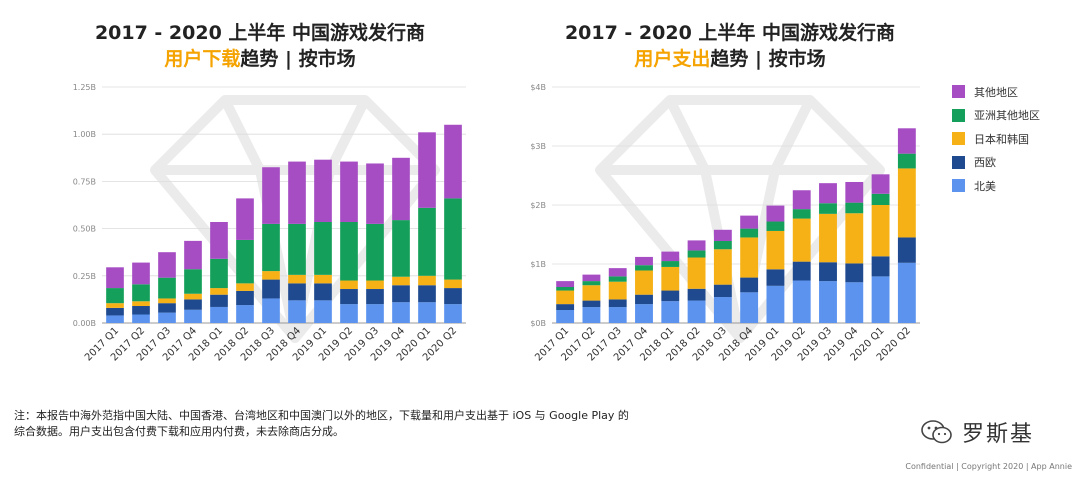 The width and height of the screenshot is (1080, 477). What do you see at coordinates (202, 59) in the screenshot?
I see `left-title-accent: 用户下载` at bounding box center [202, 59].